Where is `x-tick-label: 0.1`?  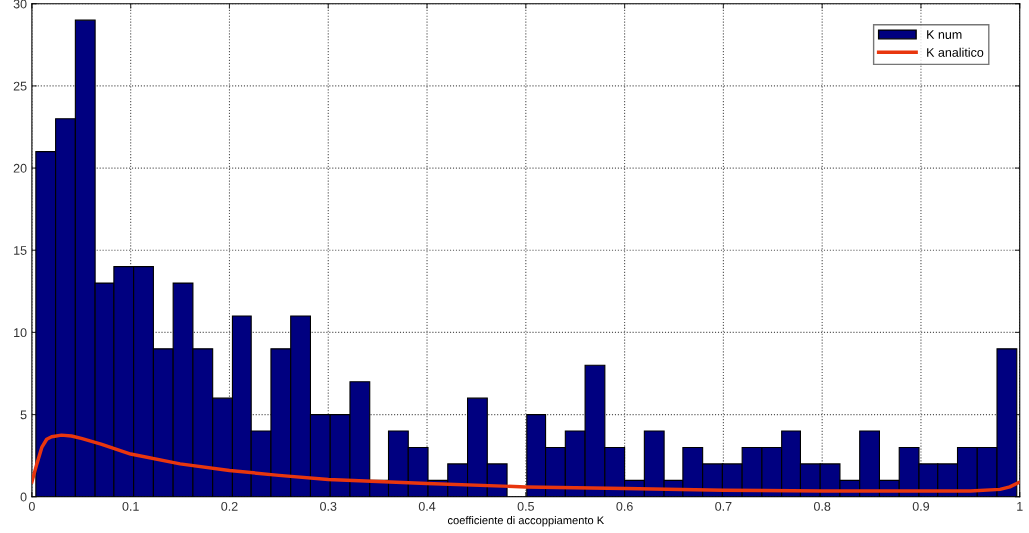 x-tick-label: 0.1 is located at coordinates (130, 506).